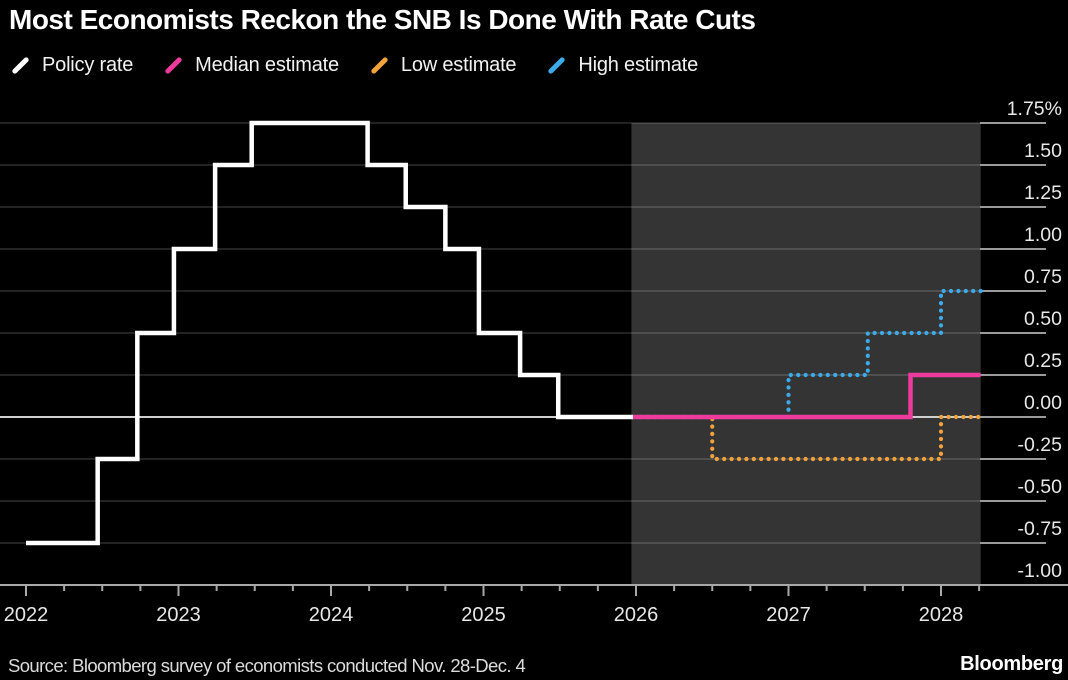 The height and width of the screenshot is (680, 1068). I want to click on y-axis-label: -0.75, so click(1040, 529).